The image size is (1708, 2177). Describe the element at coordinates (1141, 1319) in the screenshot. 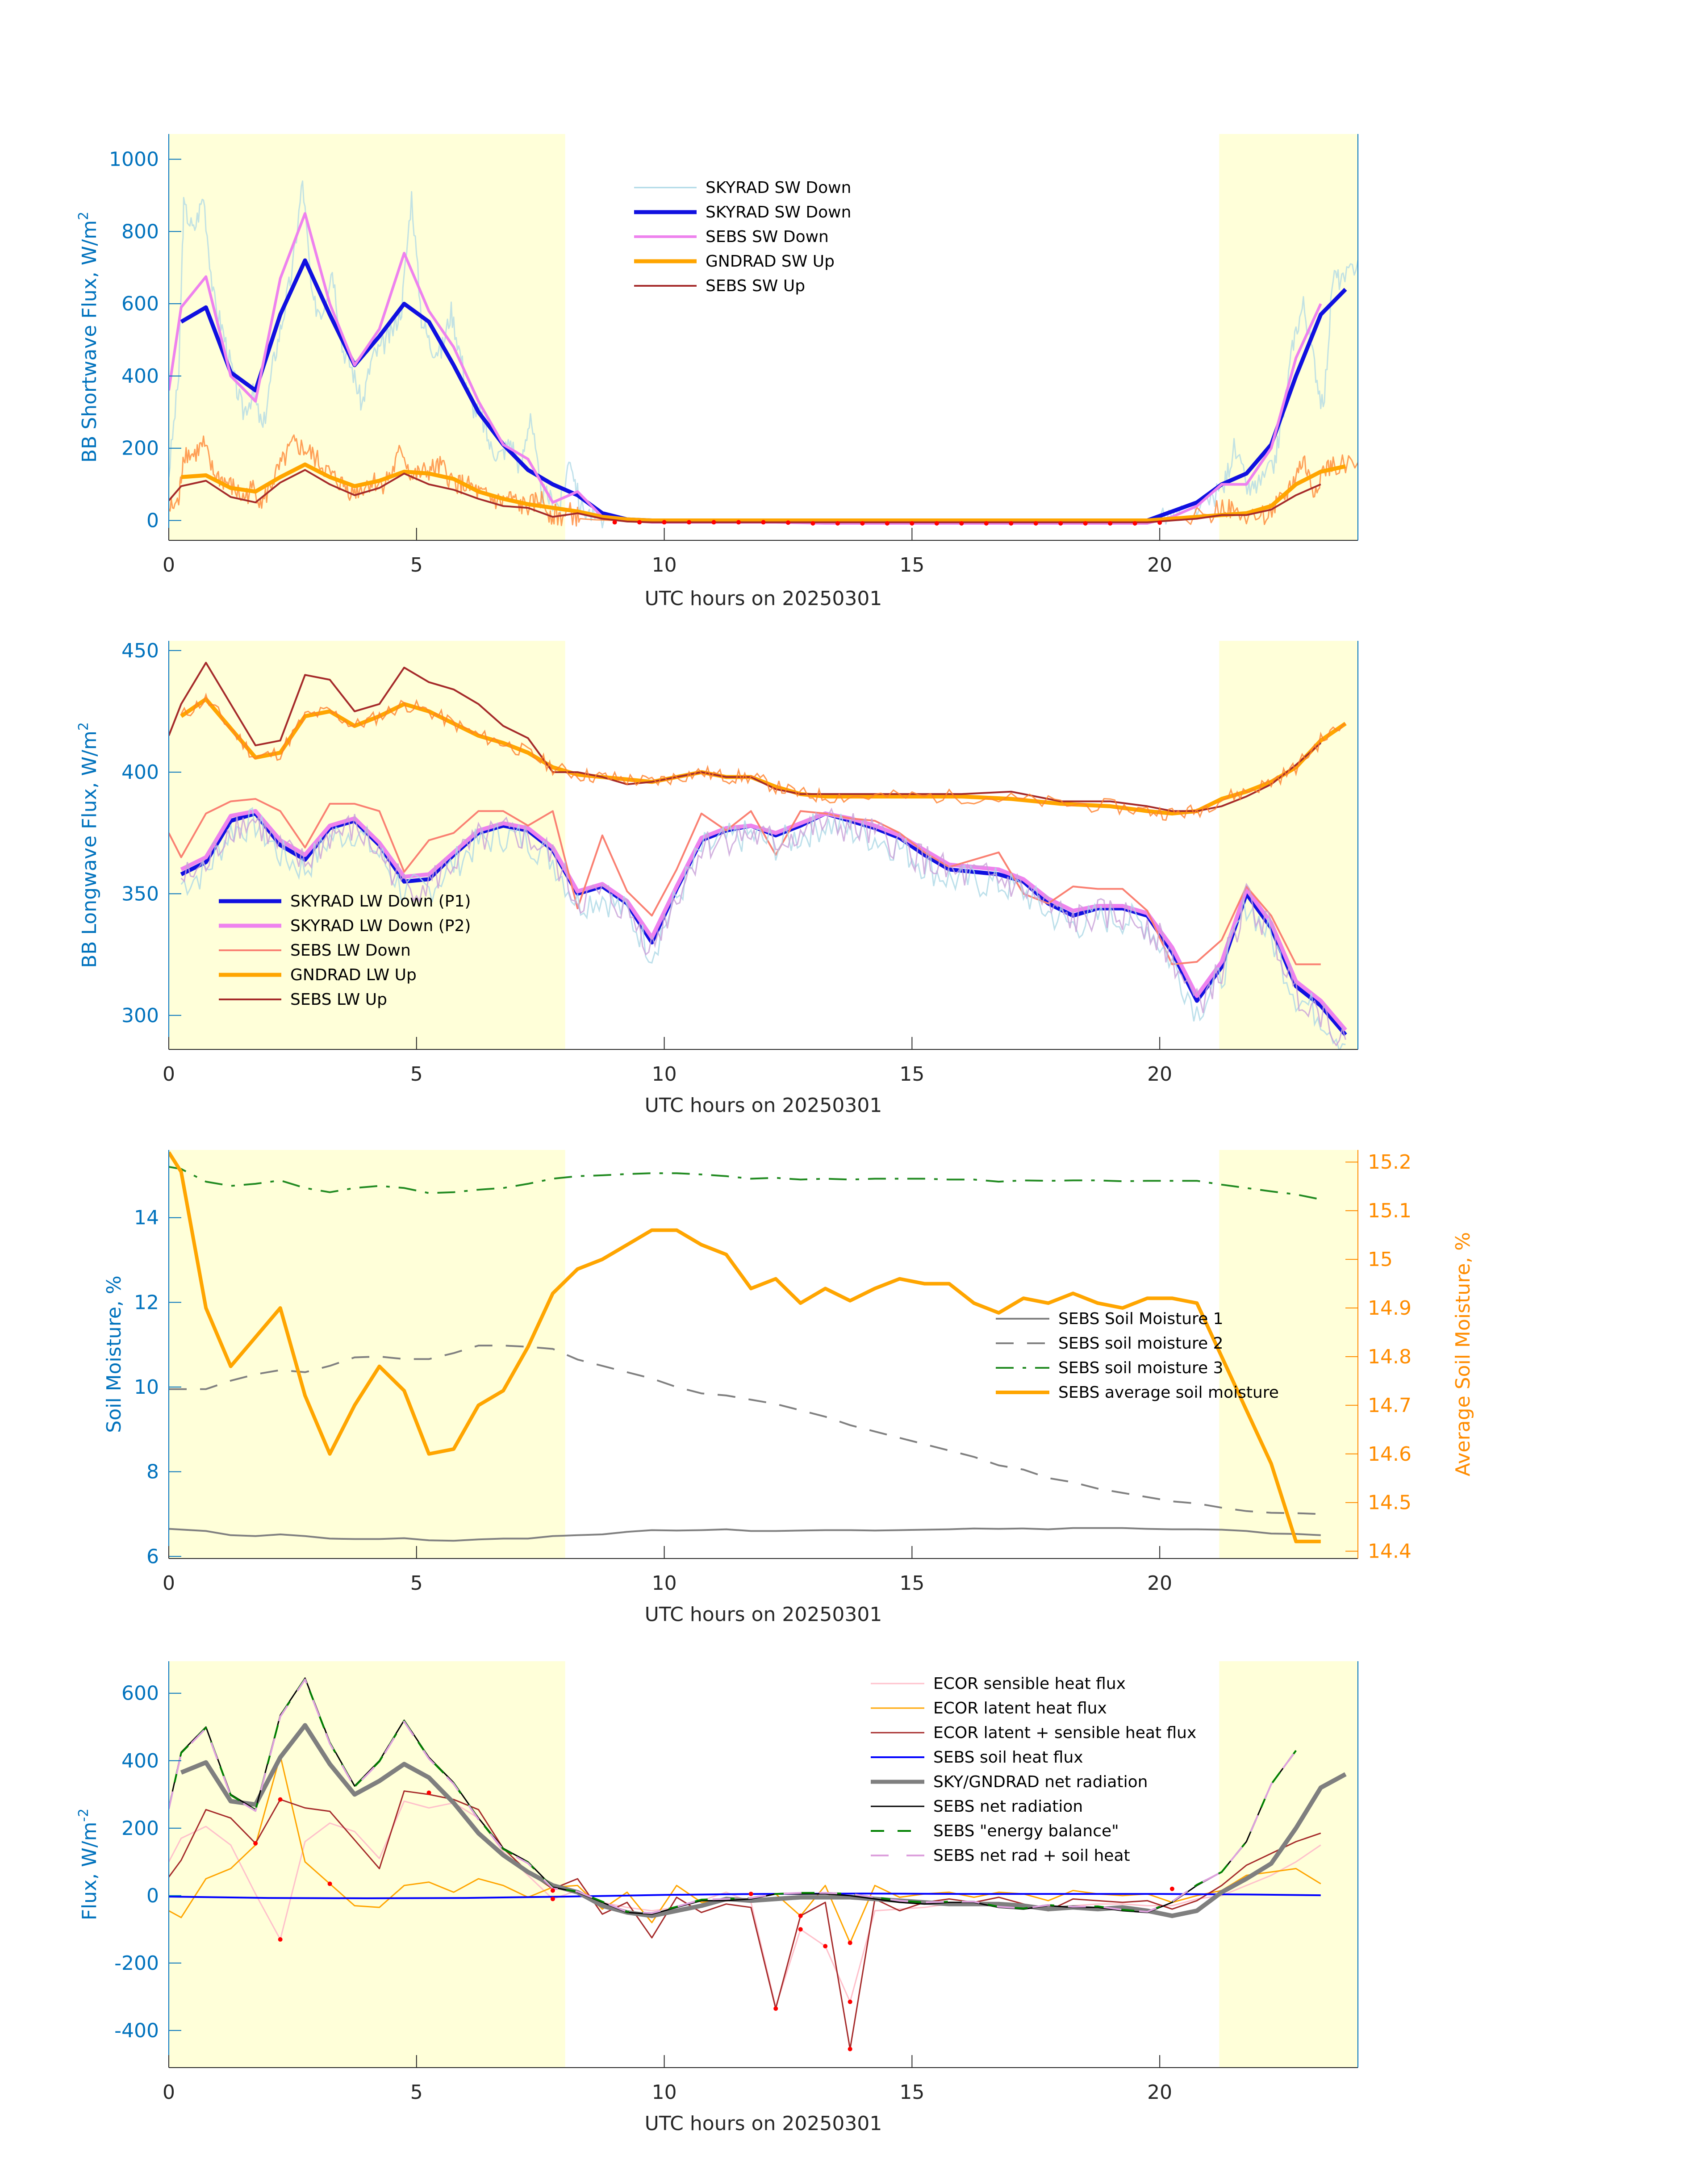

I see `legend-label: SEBS Soil Moisture 1` at that location.